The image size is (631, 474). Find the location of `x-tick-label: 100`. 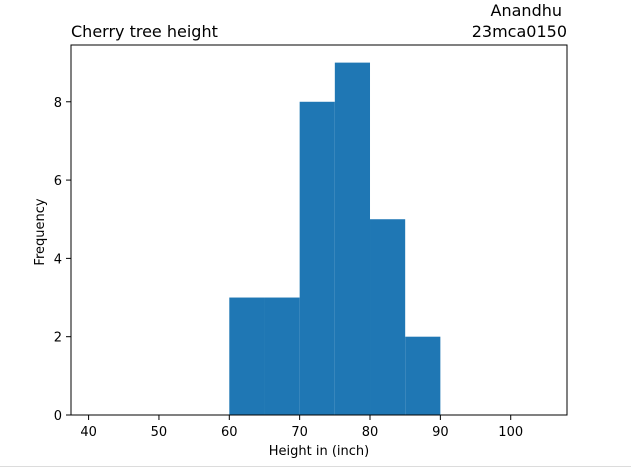

x-tick-label: 100 is located at coordinates (510, 432).